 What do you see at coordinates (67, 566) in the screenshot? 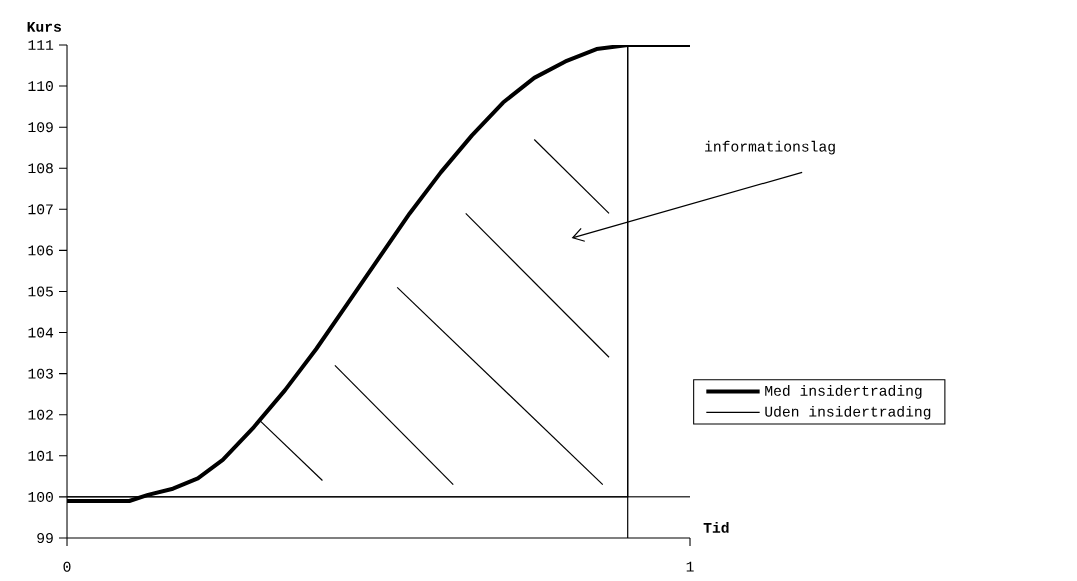
I see `x-tick-label: 0` at bounding box center [67, 566].